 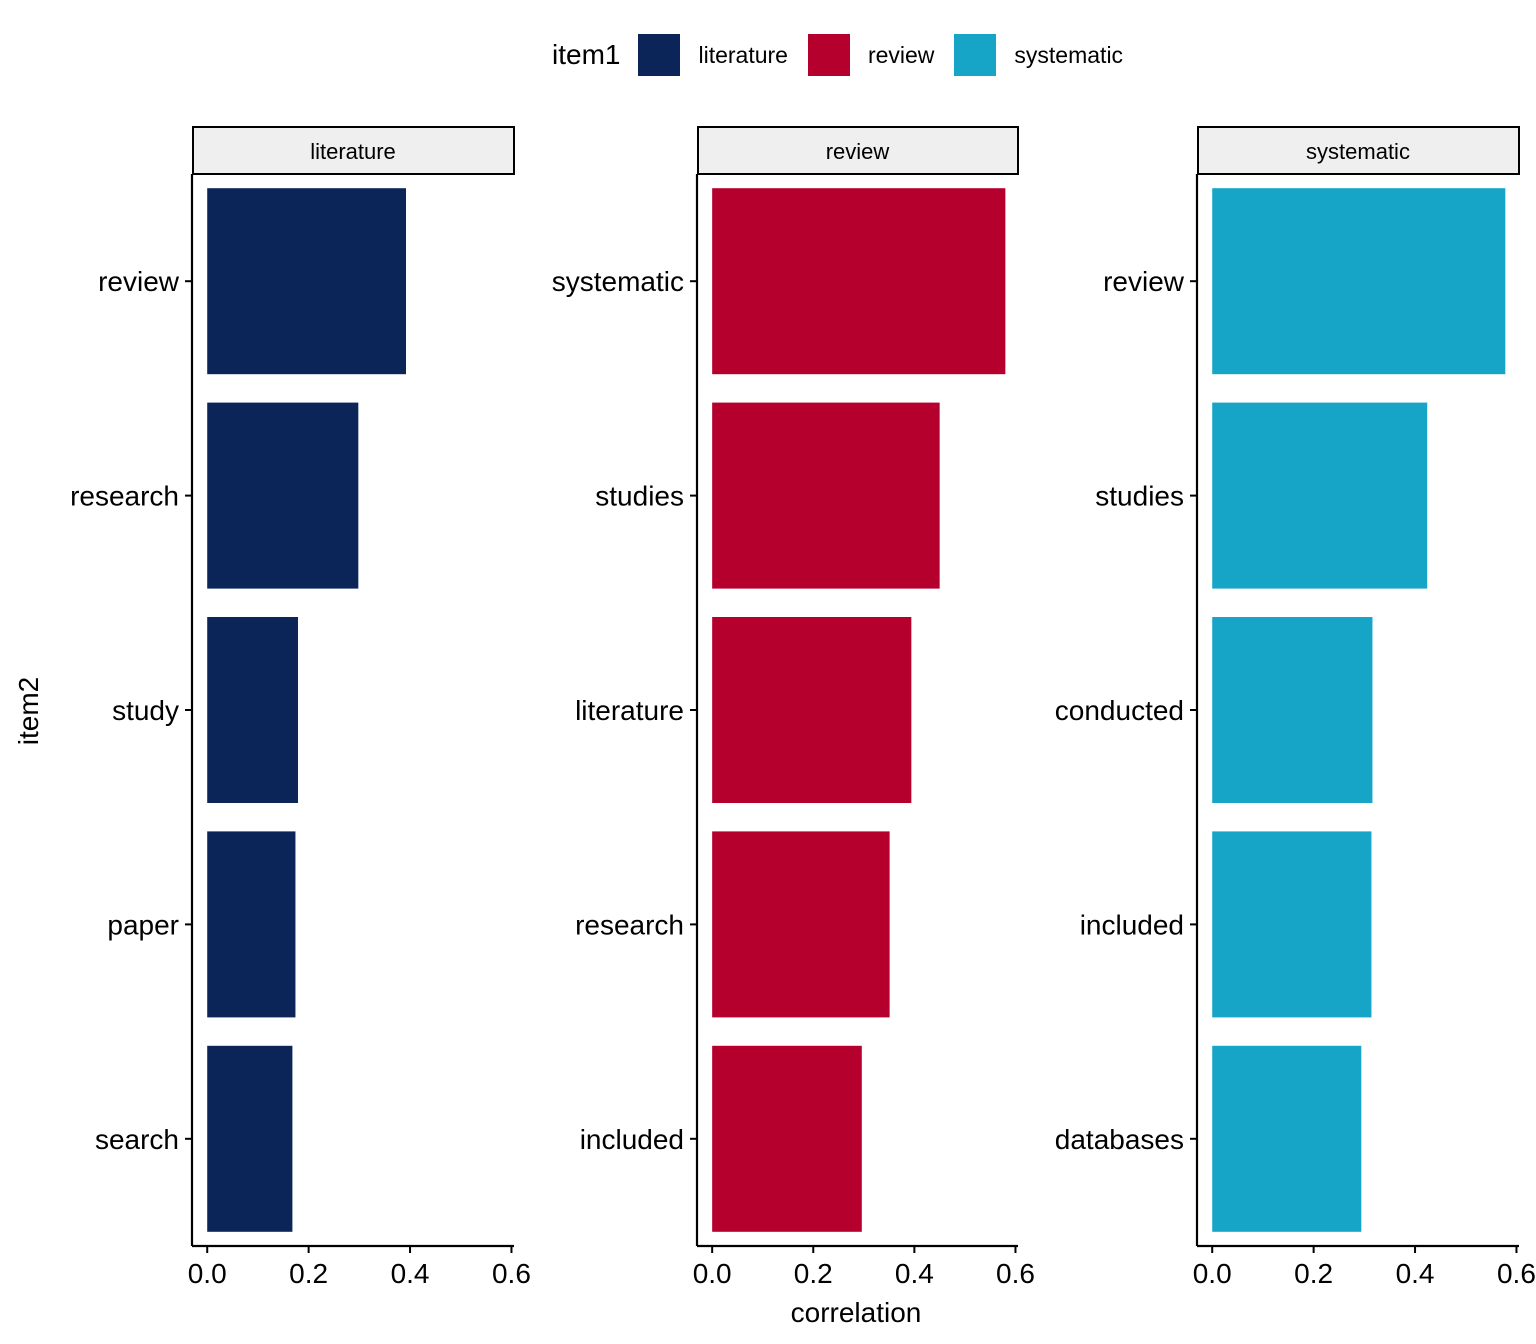 I want to click on facet-strip-label: review, so click(x=858, y=151).